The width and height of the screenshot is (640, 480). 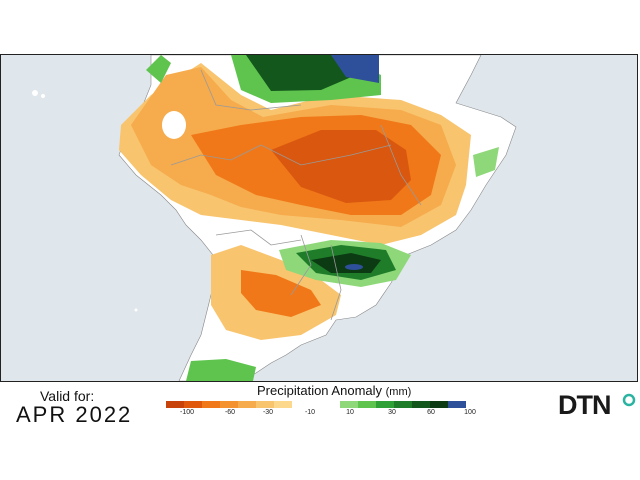 I want to click on wet-anomaly-northwest, so click(x=158, y=69).